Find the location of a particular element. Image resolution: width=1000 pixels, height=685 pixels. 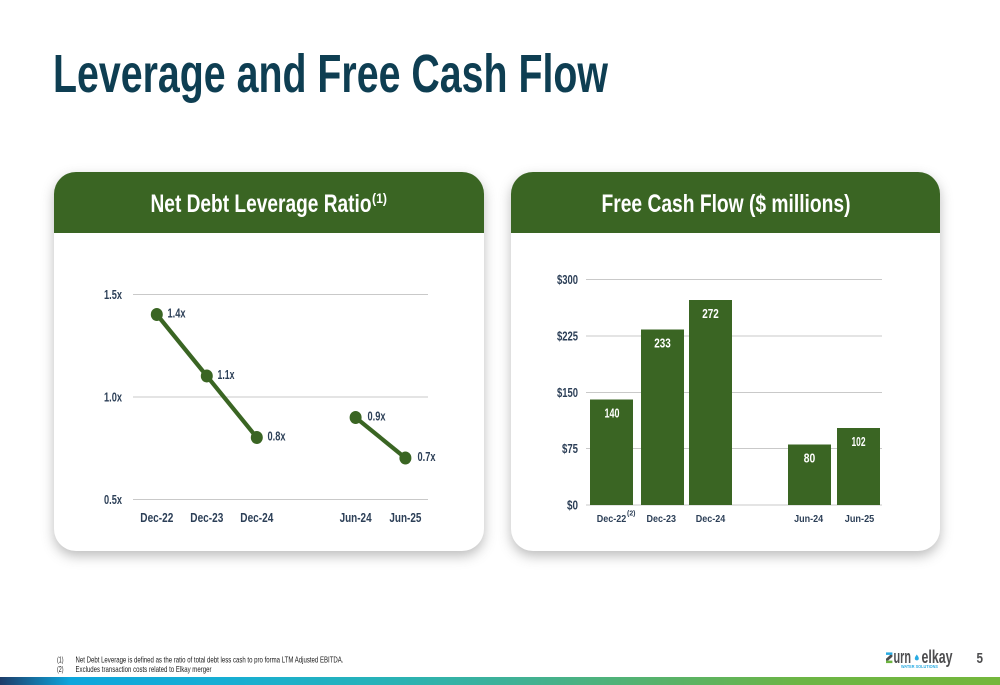

svg-text: 140 is located at coordinates (612, 413).